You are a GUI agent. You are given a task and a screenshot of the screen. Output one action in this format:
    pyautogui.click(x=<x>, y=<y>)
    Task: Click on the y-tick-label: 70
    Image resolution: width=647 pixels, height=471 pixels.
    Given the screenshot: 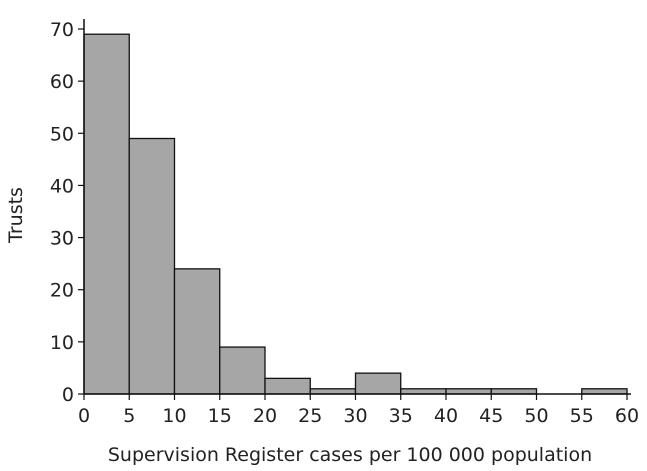 What is the action you would take?
    pyautogui.click(x=62, y=30)
    